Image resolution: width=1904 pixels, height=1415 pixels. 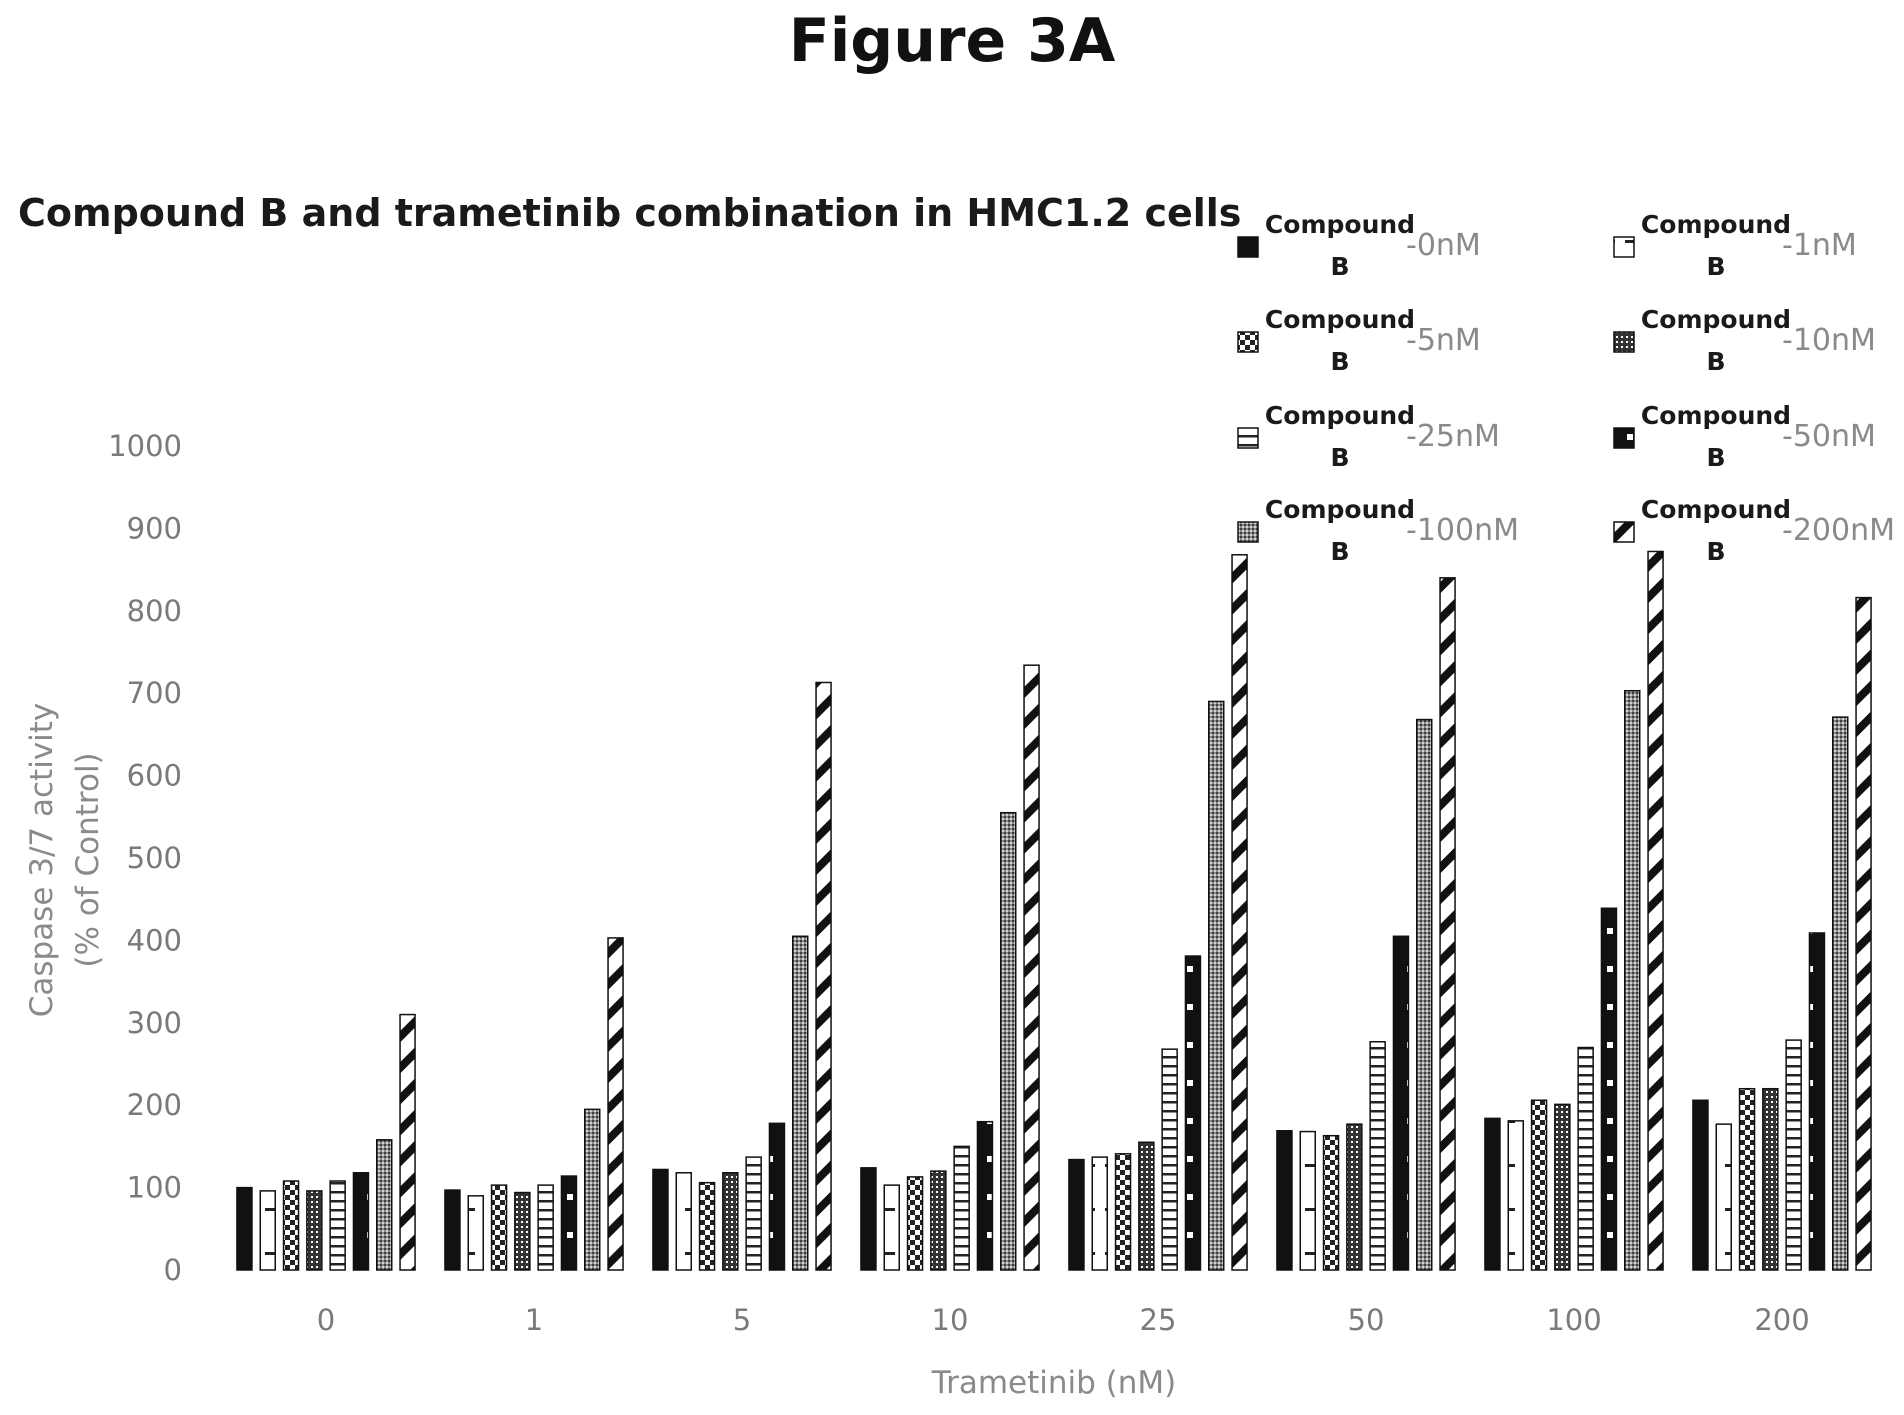 What do you see at coordinates (154, 611) in the screenshot?
I see `y-tick-label: 800` at bounding box center [154, 611].